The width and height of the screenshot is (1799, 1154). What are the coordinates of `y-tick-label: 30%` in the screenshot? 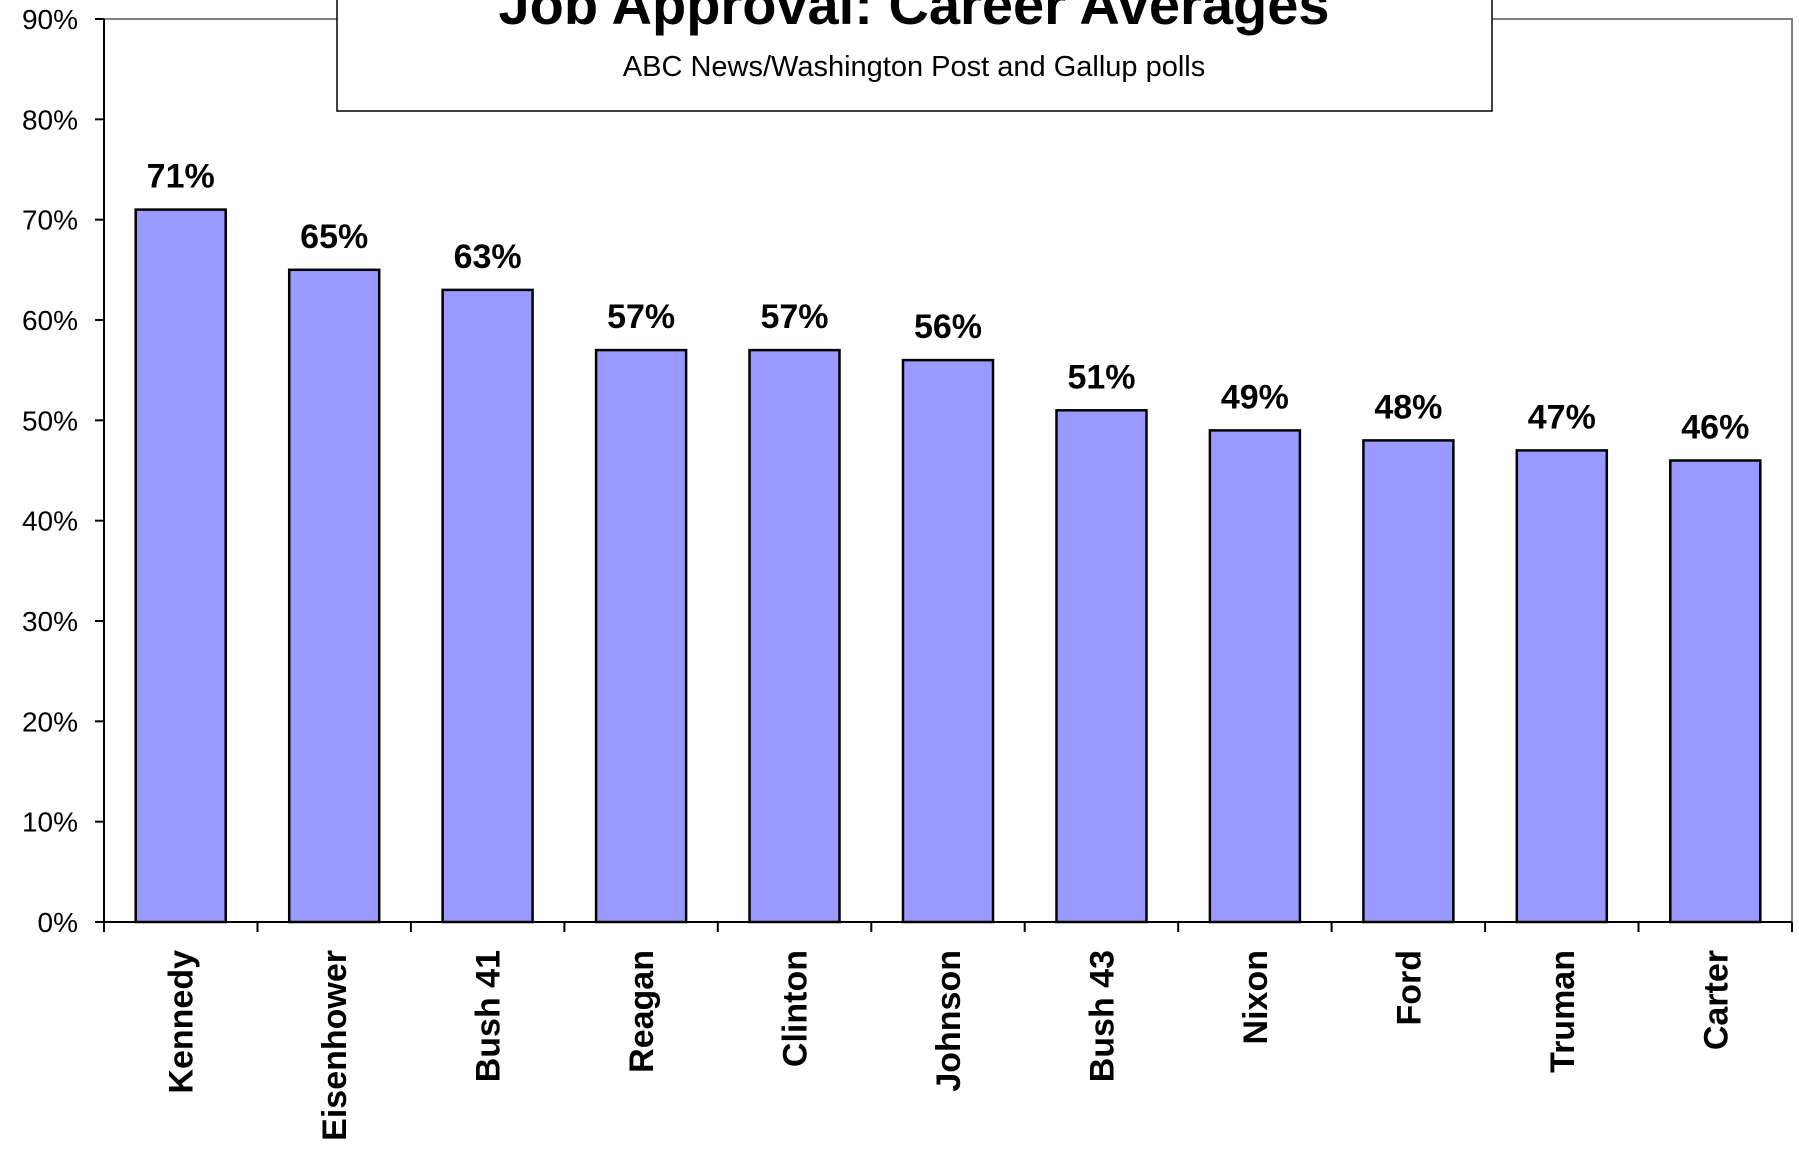 It's located at (50, 621).